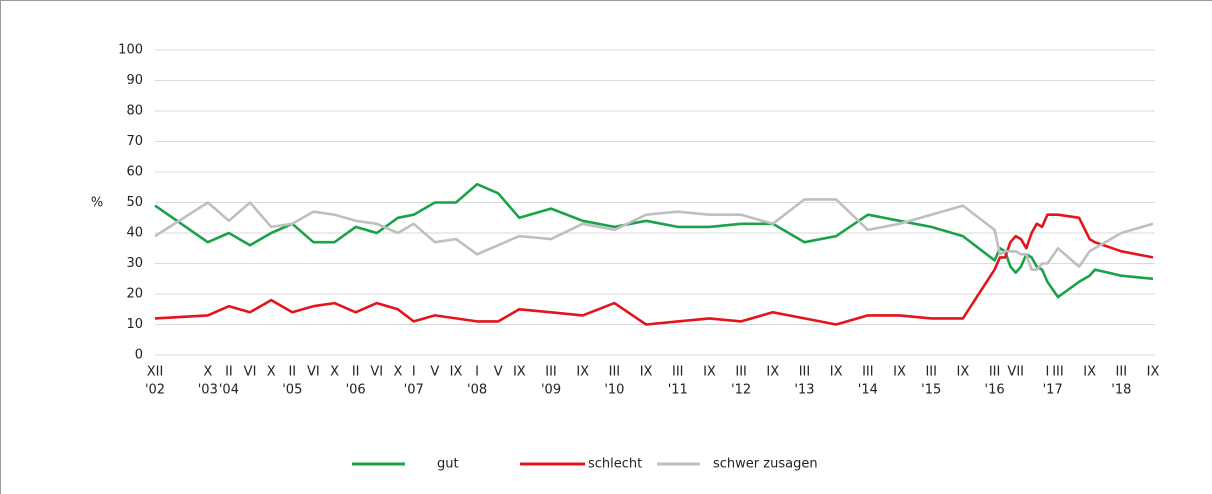  I want to click on year-tick-label: '07, so click(414, 390).